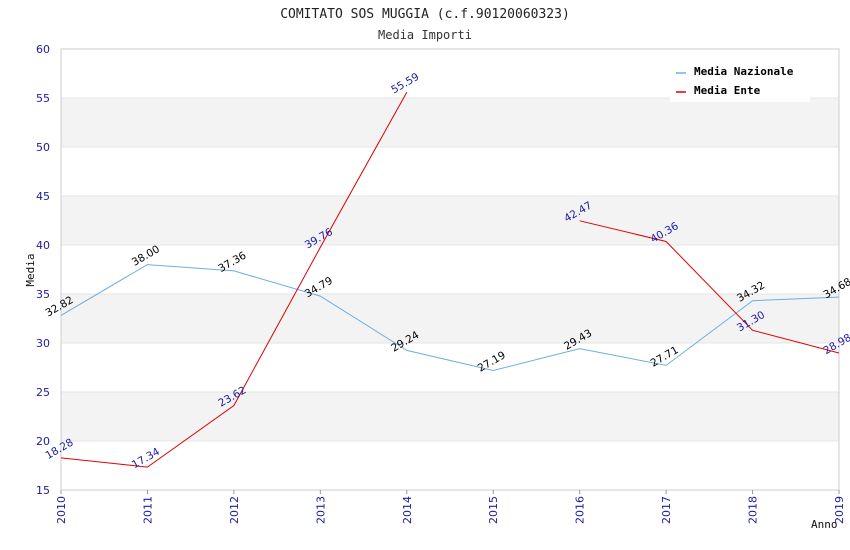 The image size is (850, 550). Describe the element at coordinates (493, 510) in the screenshot. I see `x-tick-label: 2015` at that location.